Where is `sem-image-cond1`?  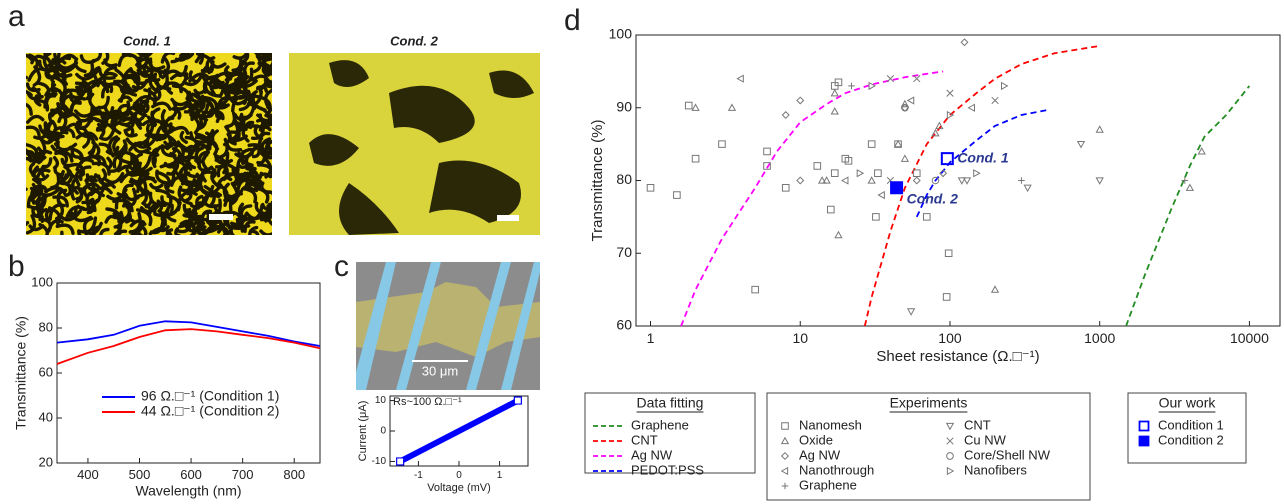
sem-image-cond1 is located at coordinates (149, 144).